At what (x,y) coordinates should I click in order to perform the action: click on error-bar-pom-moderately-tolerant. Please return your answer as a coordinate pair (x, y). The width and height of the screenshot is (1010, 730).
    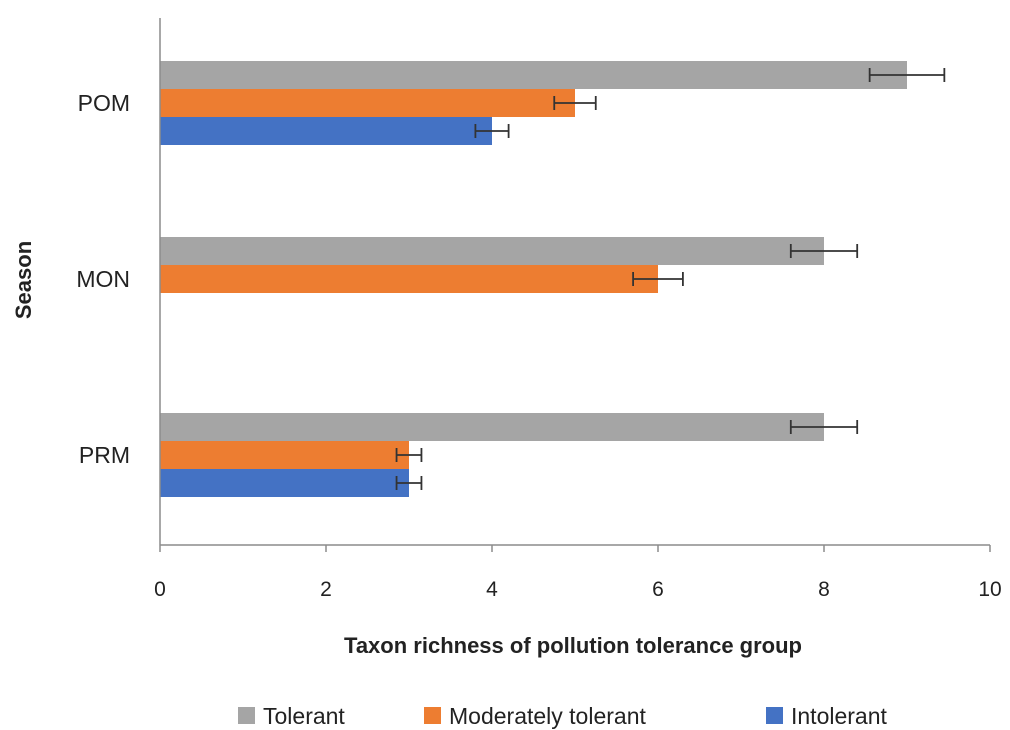
    Looking at the image, I should click on (575, 103).